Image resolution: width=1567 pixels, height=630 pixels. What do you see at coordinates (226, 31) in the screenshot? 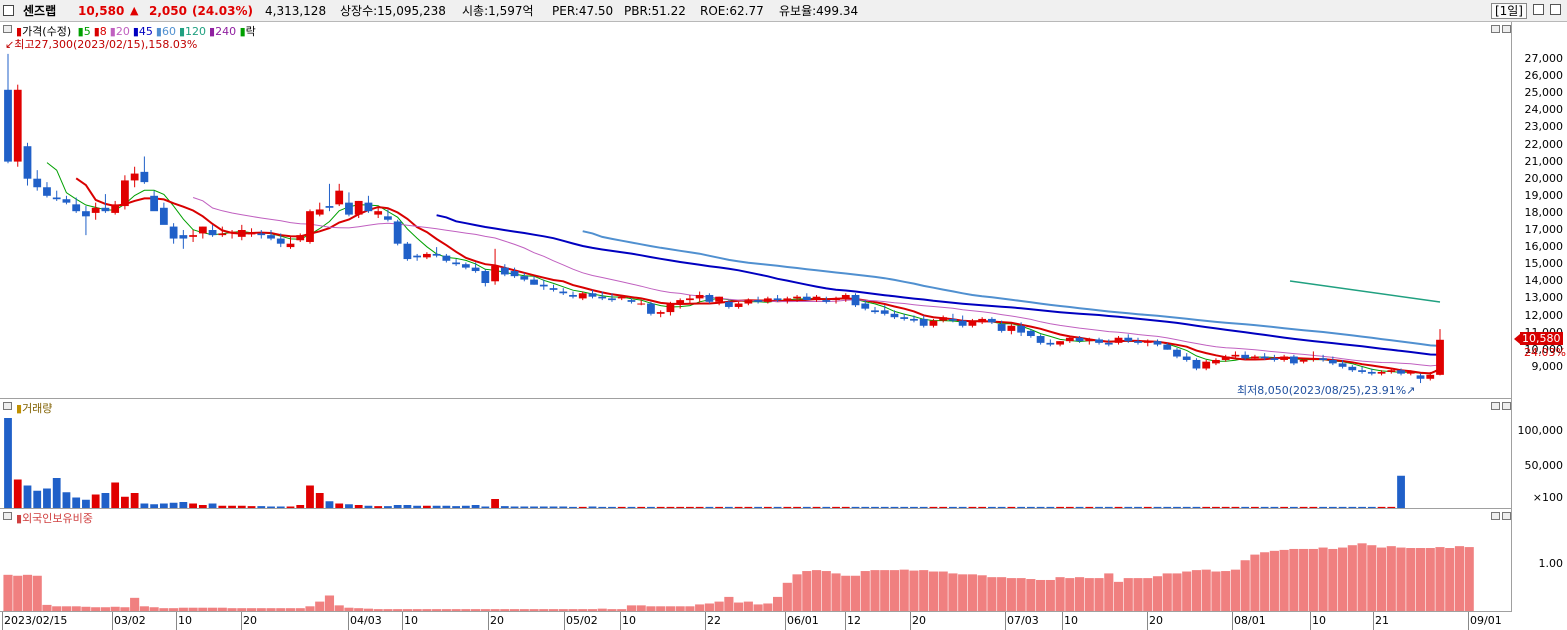
I see `legend-ma-240: 240` at bounding box center [226, 31].